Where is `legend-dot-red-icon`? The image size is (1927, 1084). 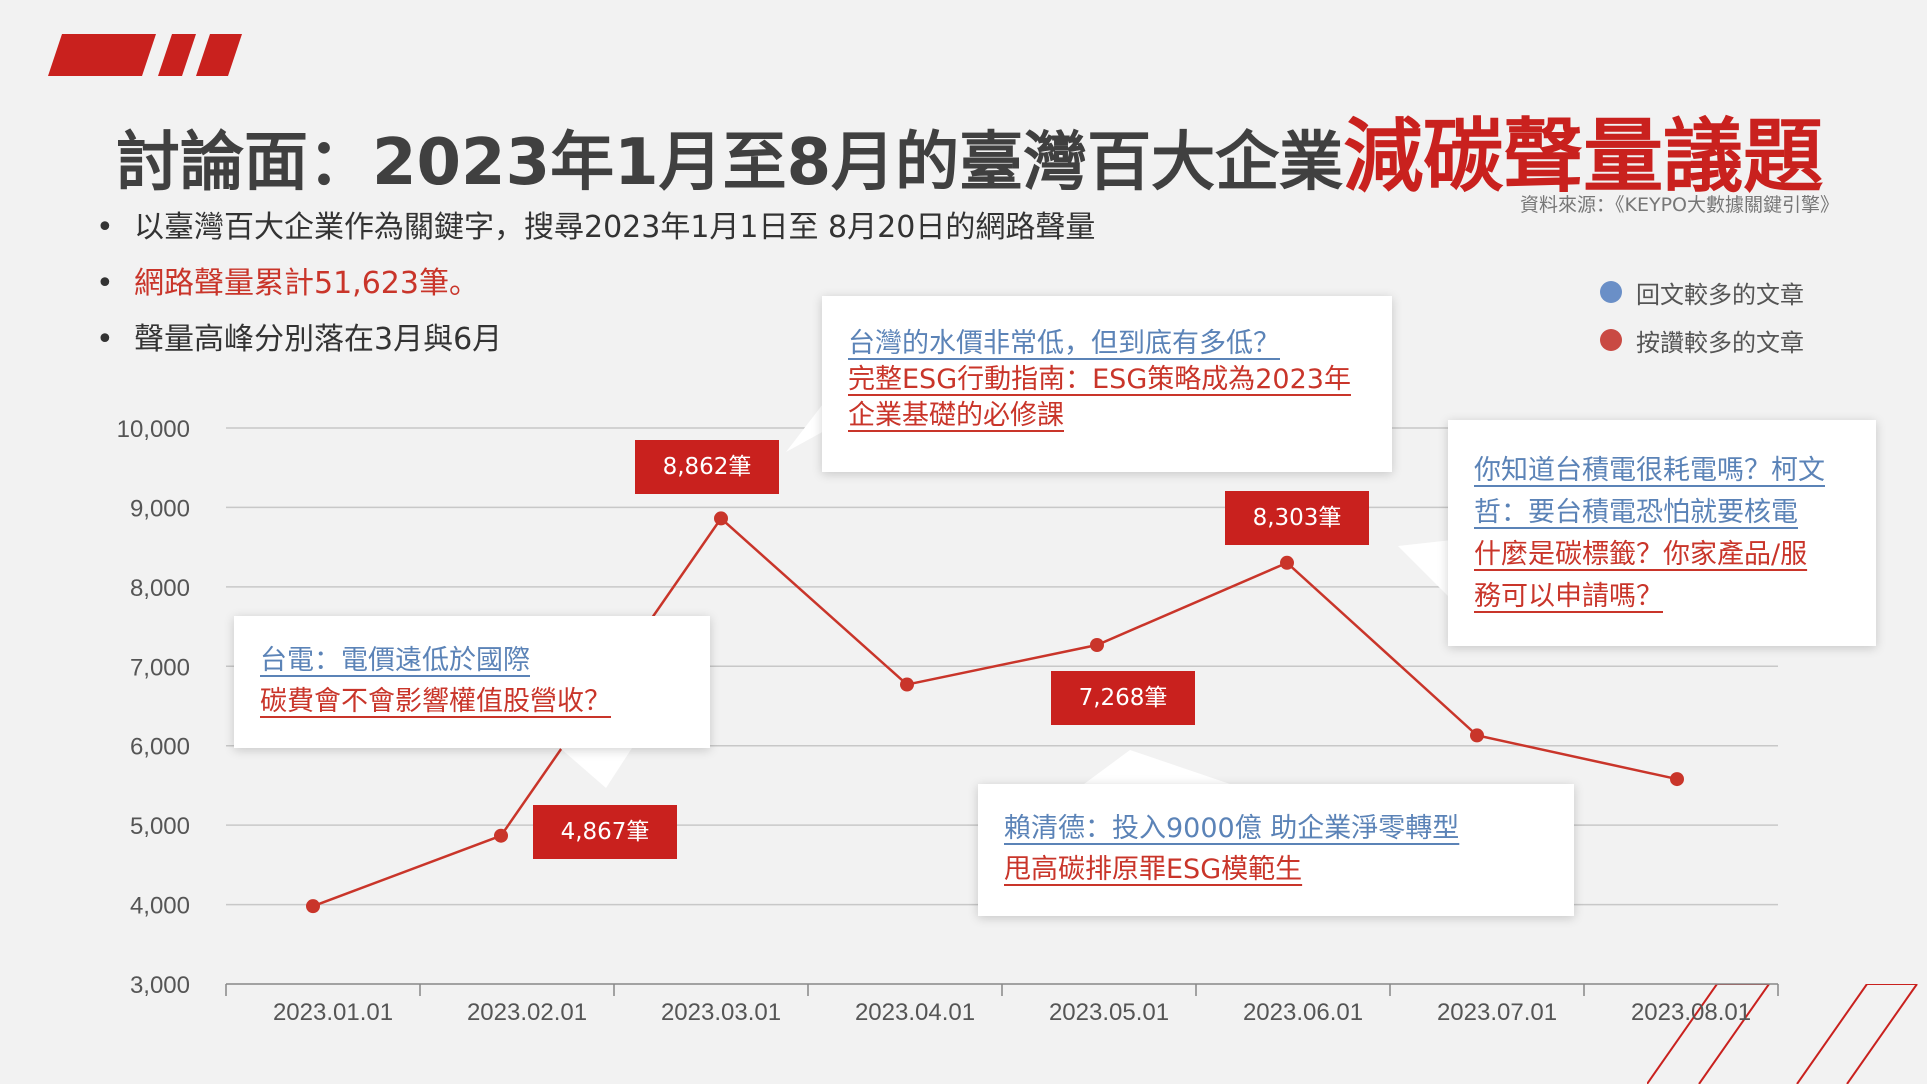 legend-dot-red-icon is located at coordinates (1611, 340).